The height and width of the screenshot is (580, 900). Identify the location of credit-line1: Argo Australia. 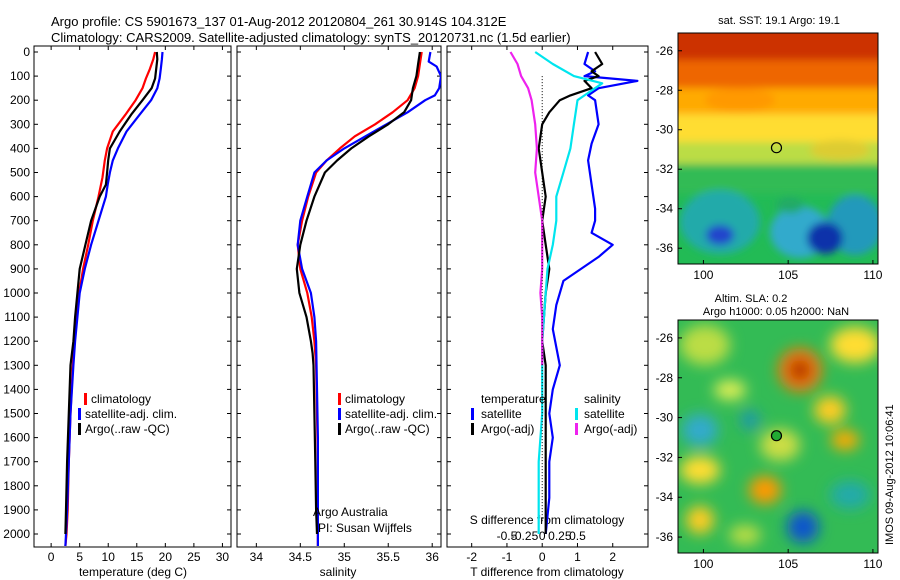
(350, 512).